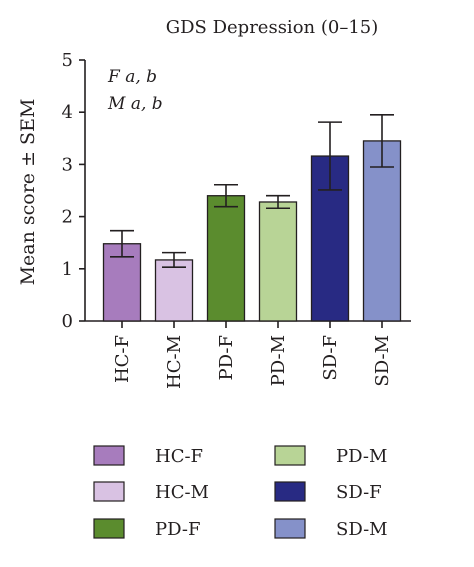  What do you see at coordinates (330, 358) in the screenshot?
I see `x-tick-label: SD-F` at bounding box center [330, 358].